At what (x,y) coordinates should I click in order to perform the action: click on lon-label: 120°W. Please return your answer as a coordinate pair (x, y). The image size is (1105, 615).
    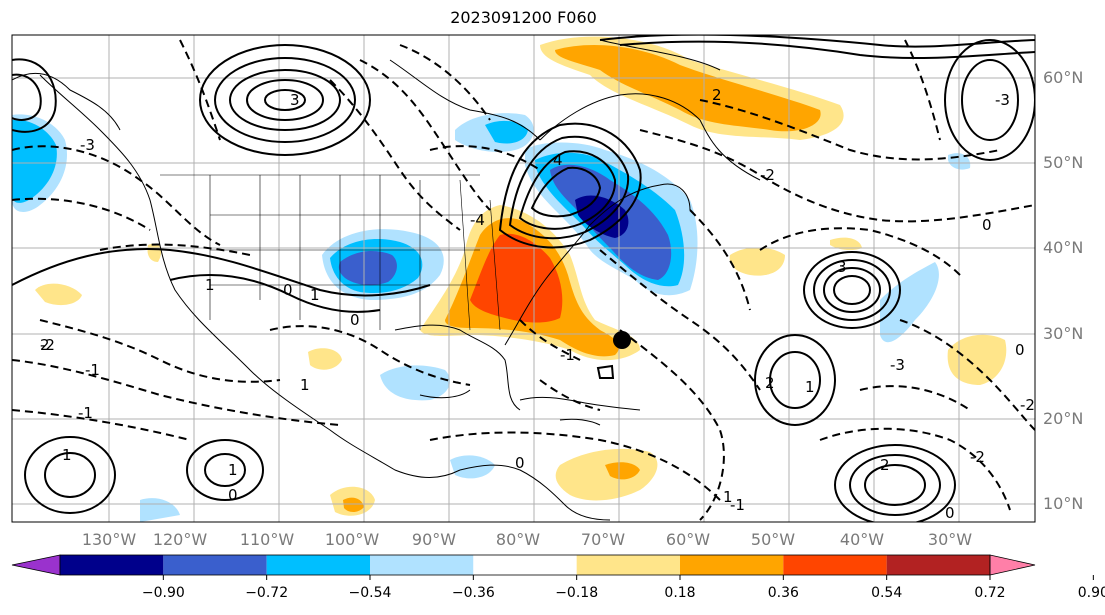
    Looking at the image, I should click on (180, 539).